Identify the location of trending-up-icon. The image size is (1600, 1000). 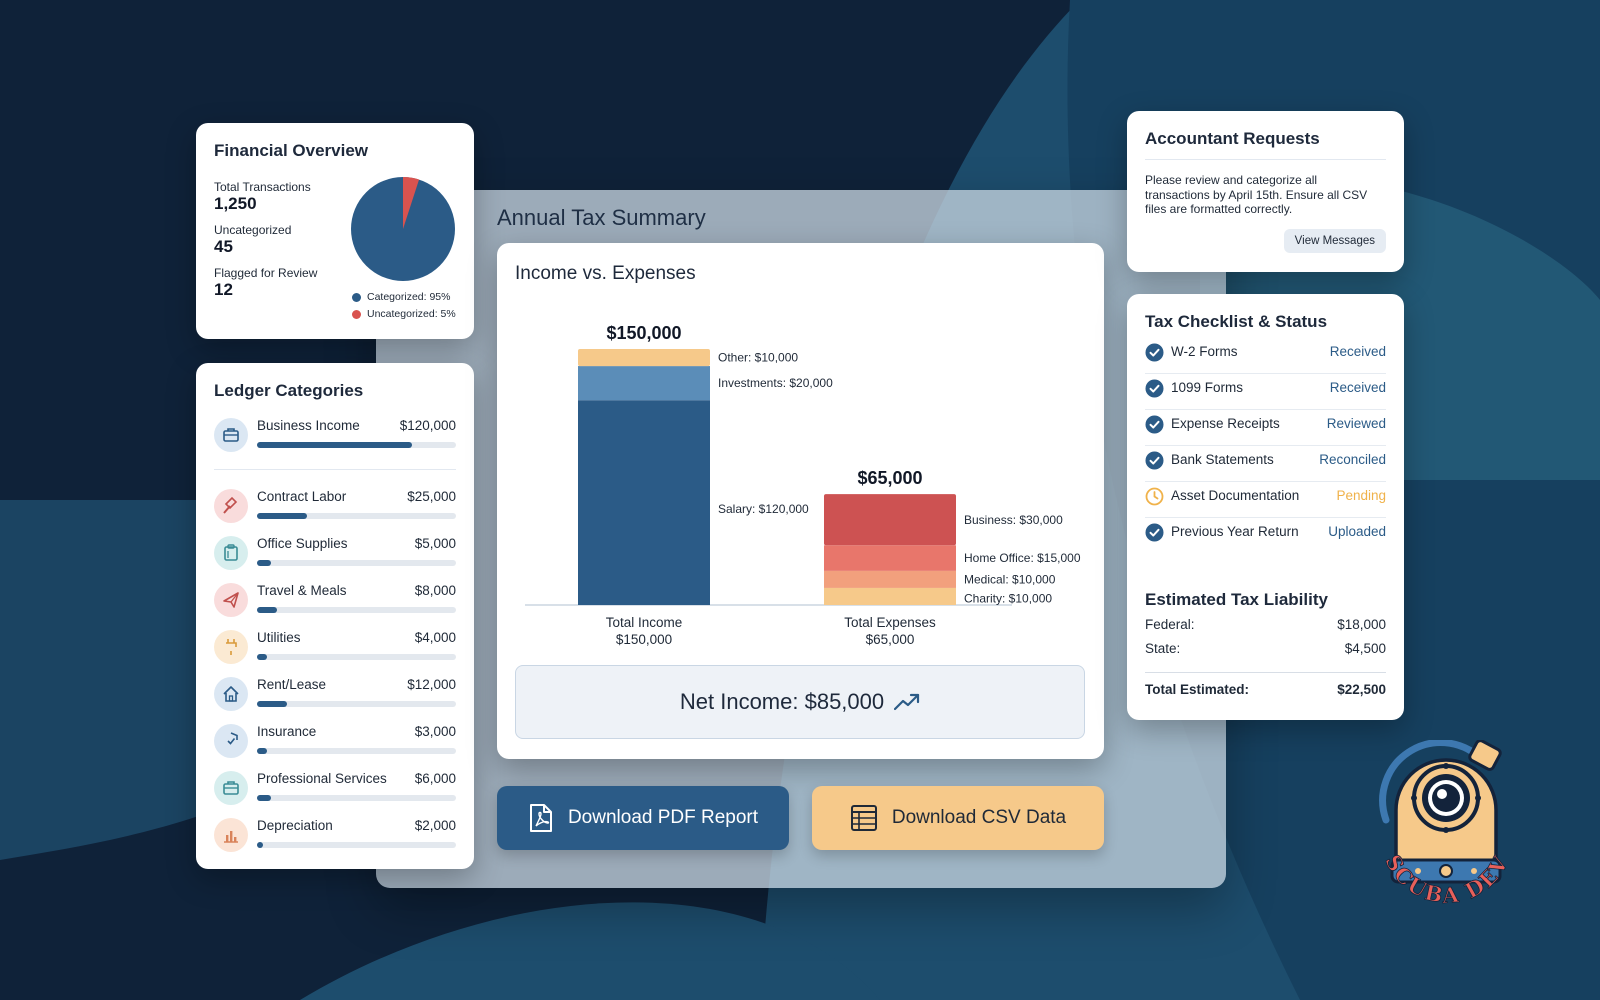
(907, 702).